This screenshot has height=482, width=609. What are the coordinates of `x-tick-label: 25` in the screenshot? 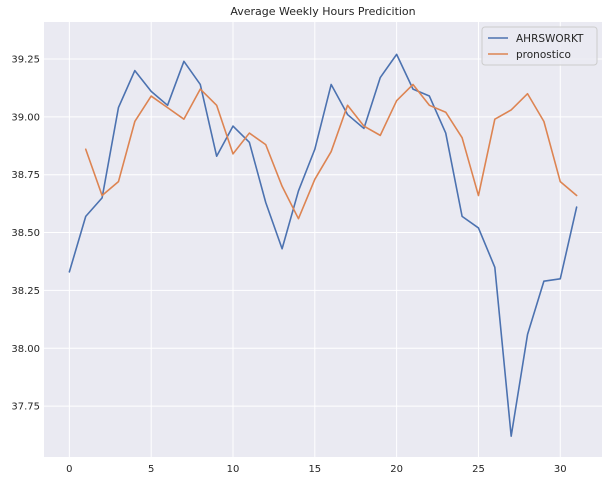 It's located at (478, 469).